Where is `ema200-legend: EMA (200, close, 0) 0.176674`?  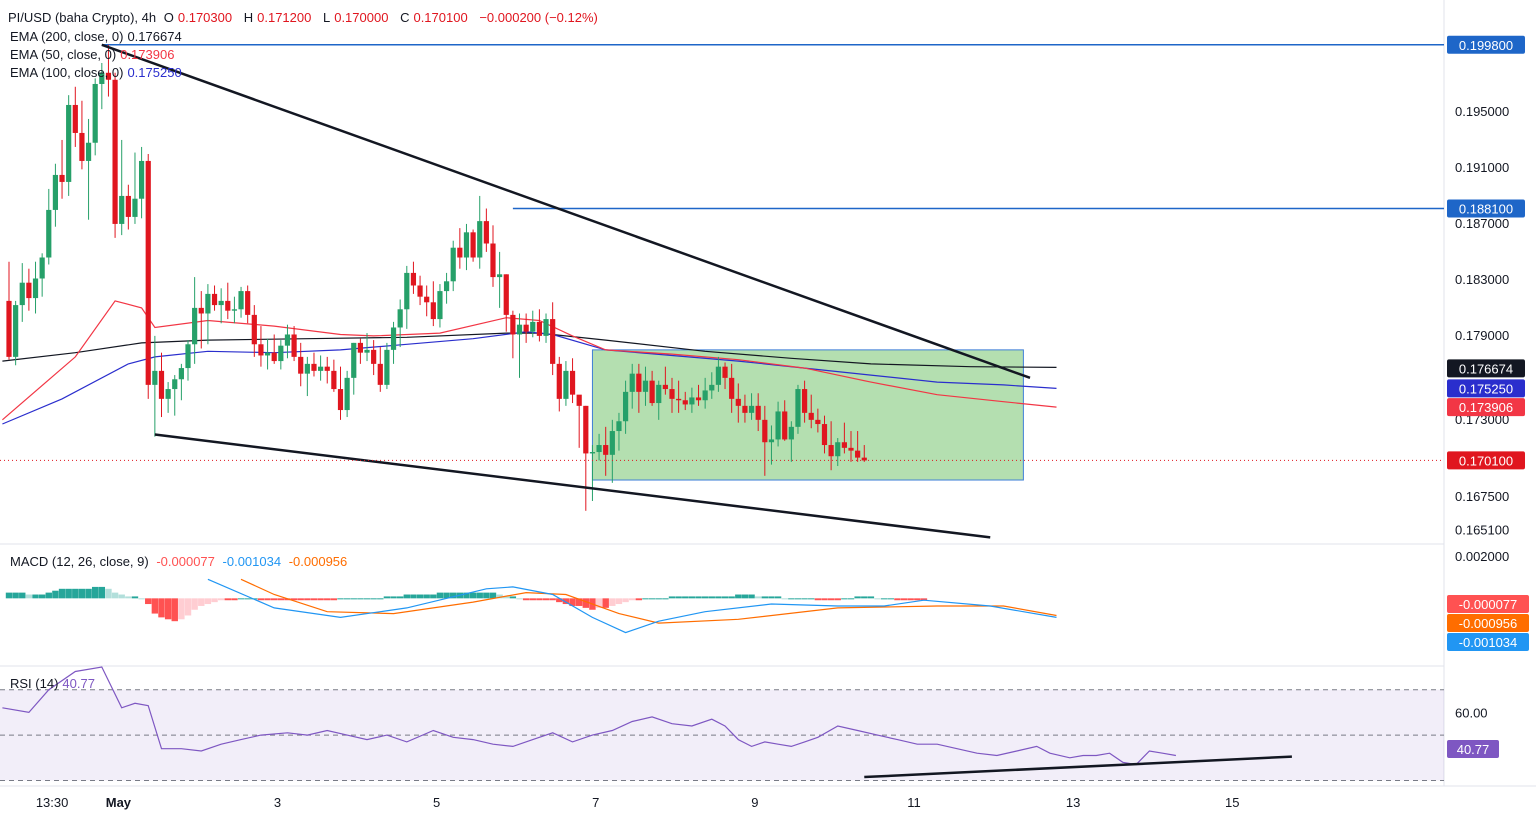
ema200-legend: EMA (200, close, 0) 0.176674 is located at coordinates (96, 36).